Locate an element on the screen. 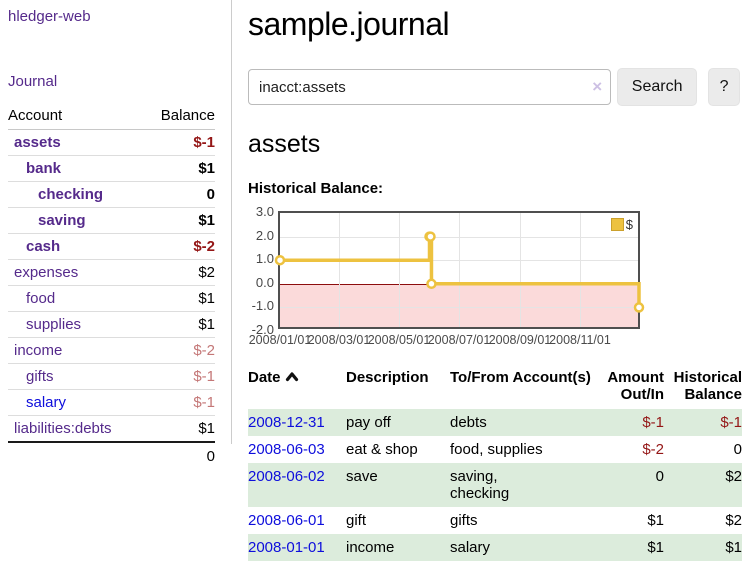  account-row: food $1 is located at coordinates (111, 298).